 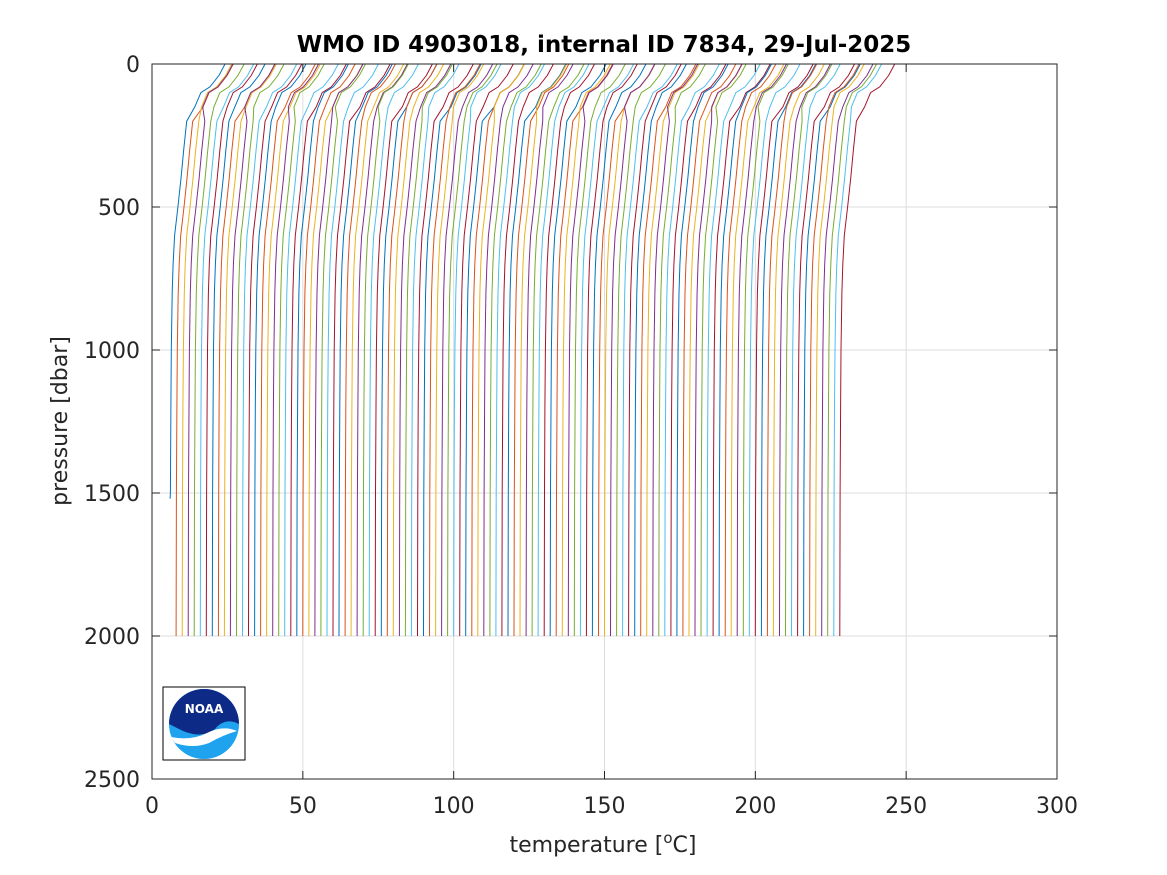 I want to click on x-tick-label: 50, so click(x=303, y=806).